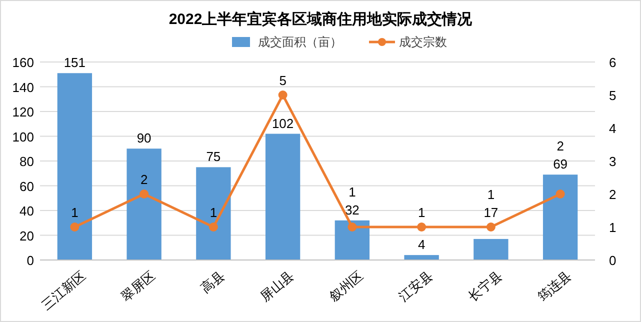 This screenshot has height=322, width=641. I want to click on data-label: 75, so click(213, 156).